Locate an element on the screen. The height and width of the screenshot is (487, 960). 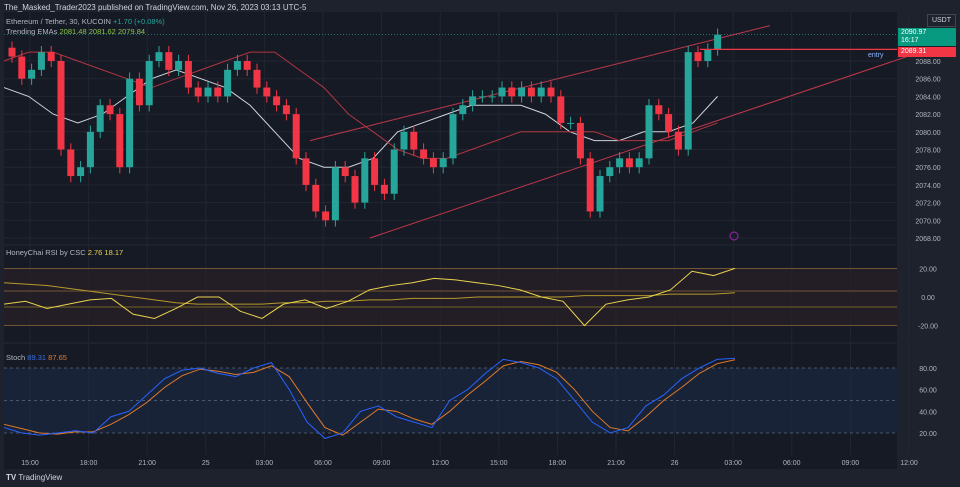
stoch-tick-label: 20.00 is located at coordinates (928, 434).